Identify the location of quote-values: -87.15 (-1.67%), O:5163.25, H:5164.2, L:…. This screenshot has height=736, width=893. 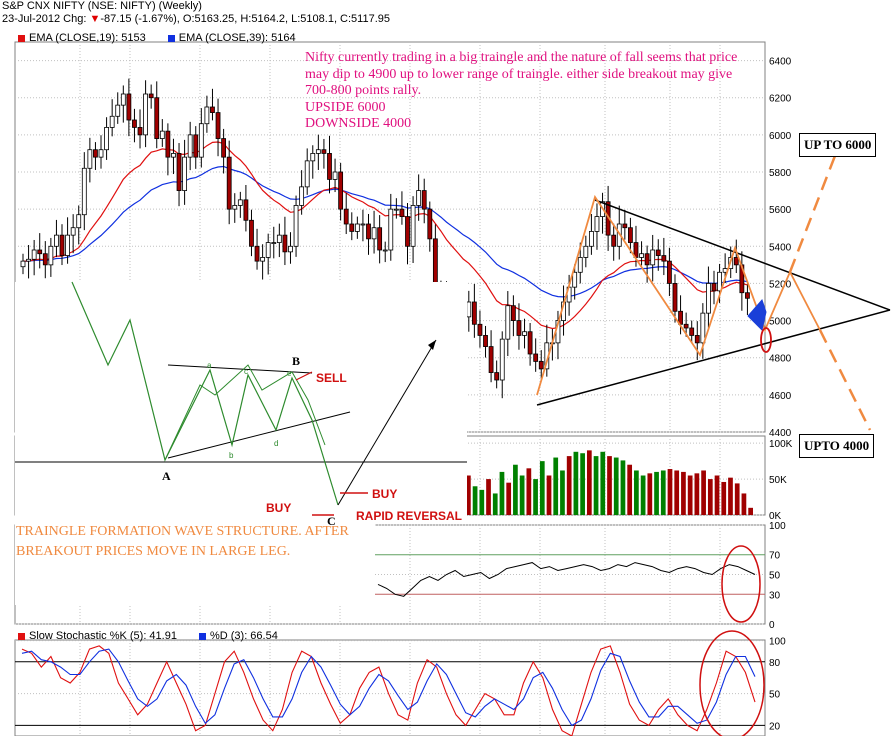
(245, 19).